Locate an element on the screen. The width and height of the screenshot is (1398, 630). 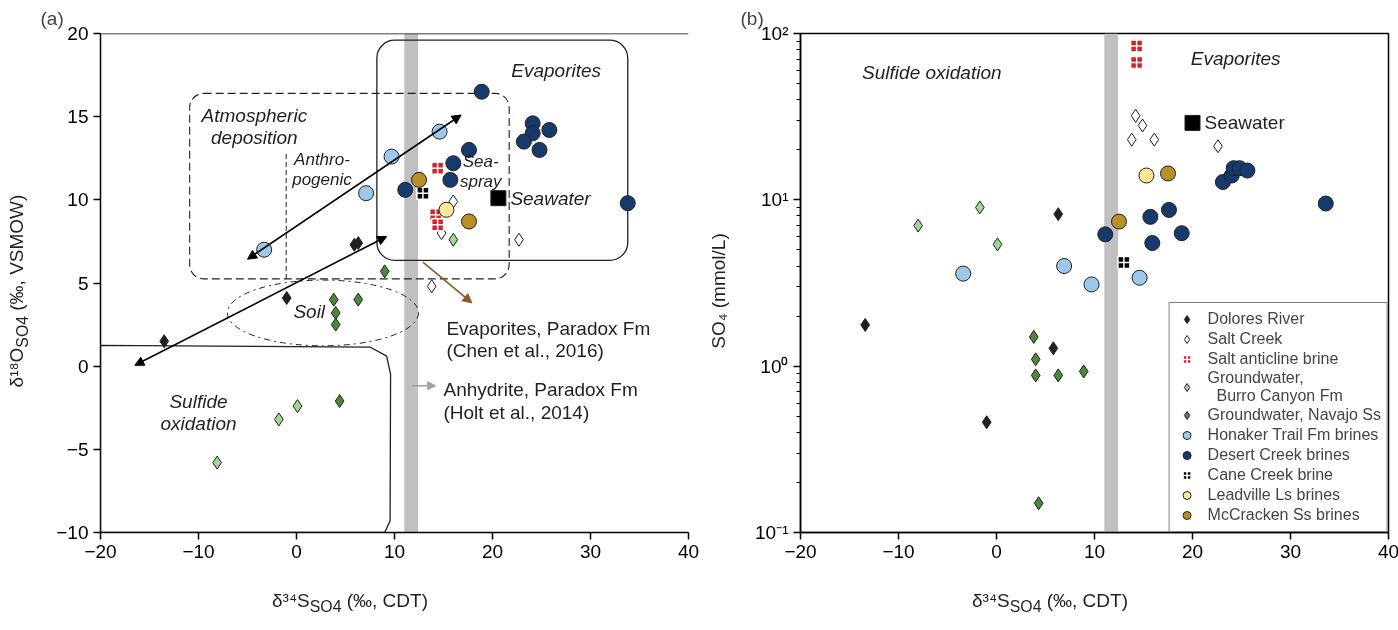
annotation: Atmospheric deposition is located at coordinates (254, 127).